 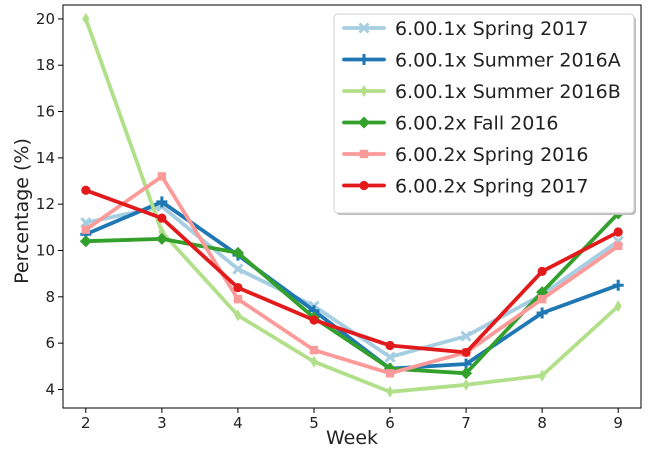 What do you see at coordinates (45, 19) in the screenshot?
I see `y-tick-label: 20` at bounding box center [45, 19].